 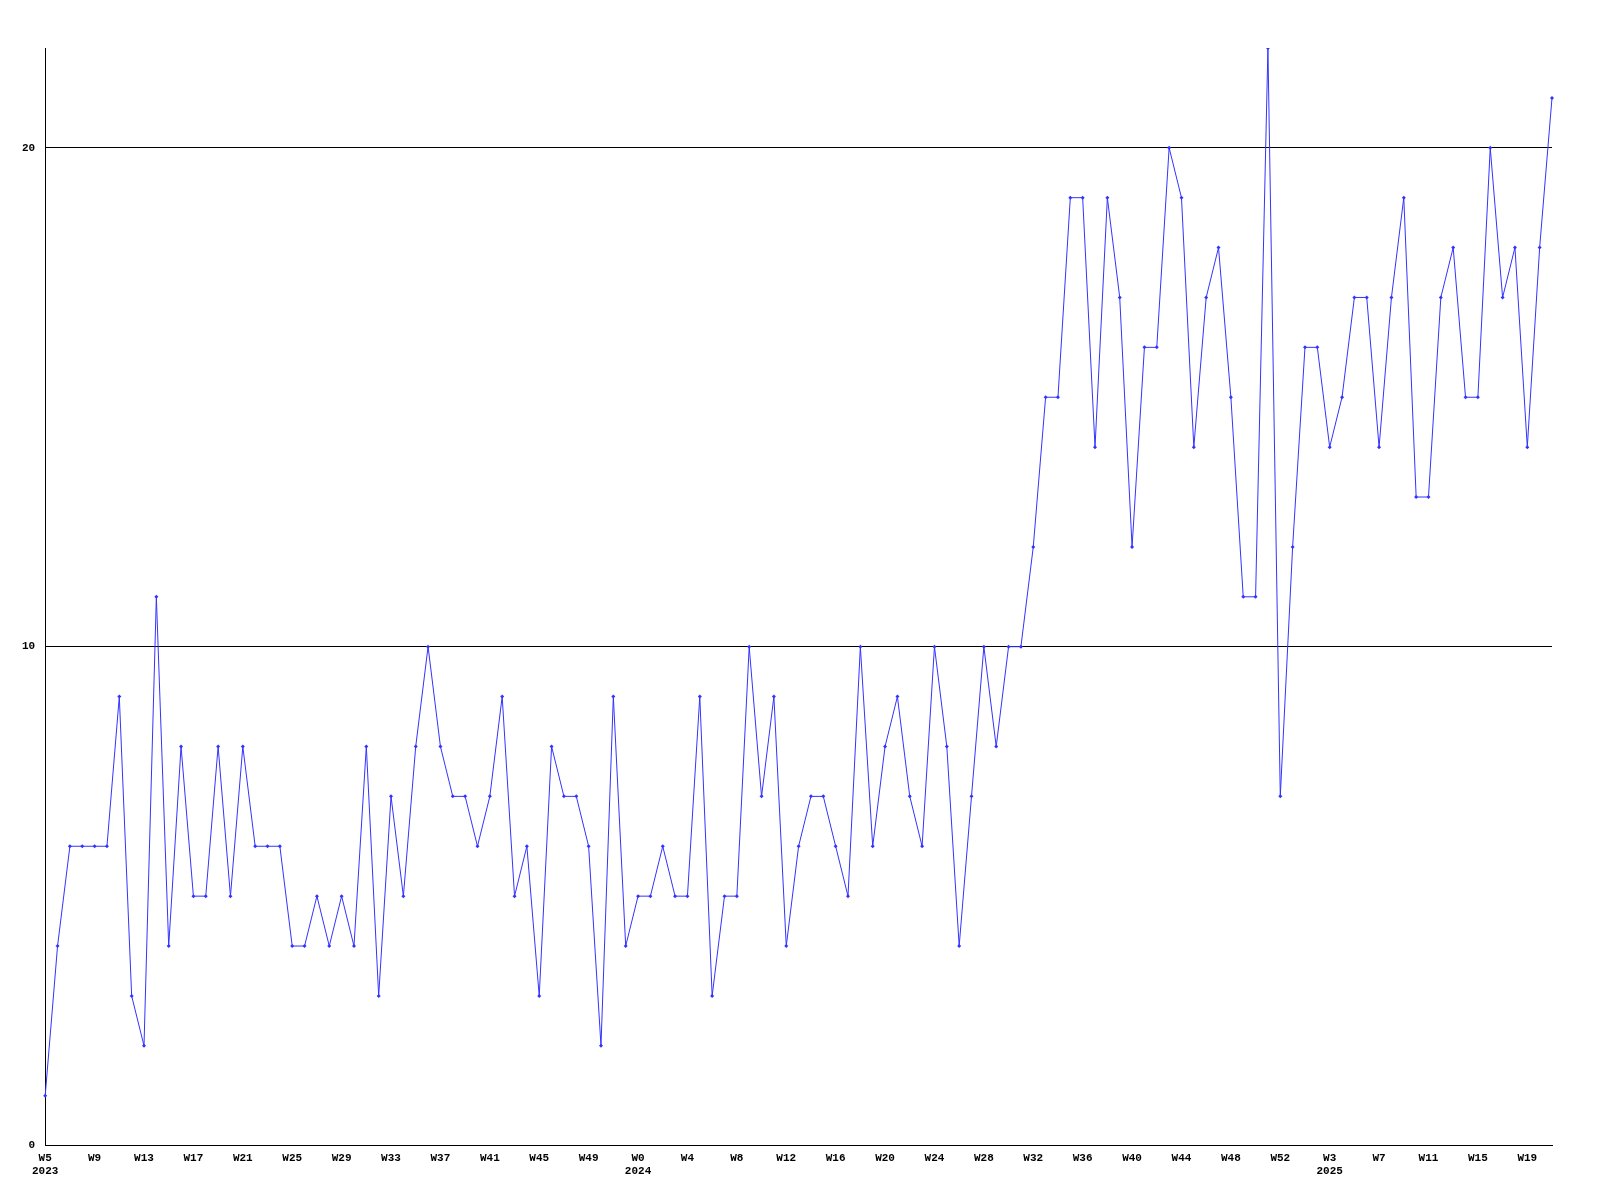 What do you see at coordinates (1132, 1157) in the screenshot?
I see `x-tick-label: W40` at bounding box center [1132, 1157].